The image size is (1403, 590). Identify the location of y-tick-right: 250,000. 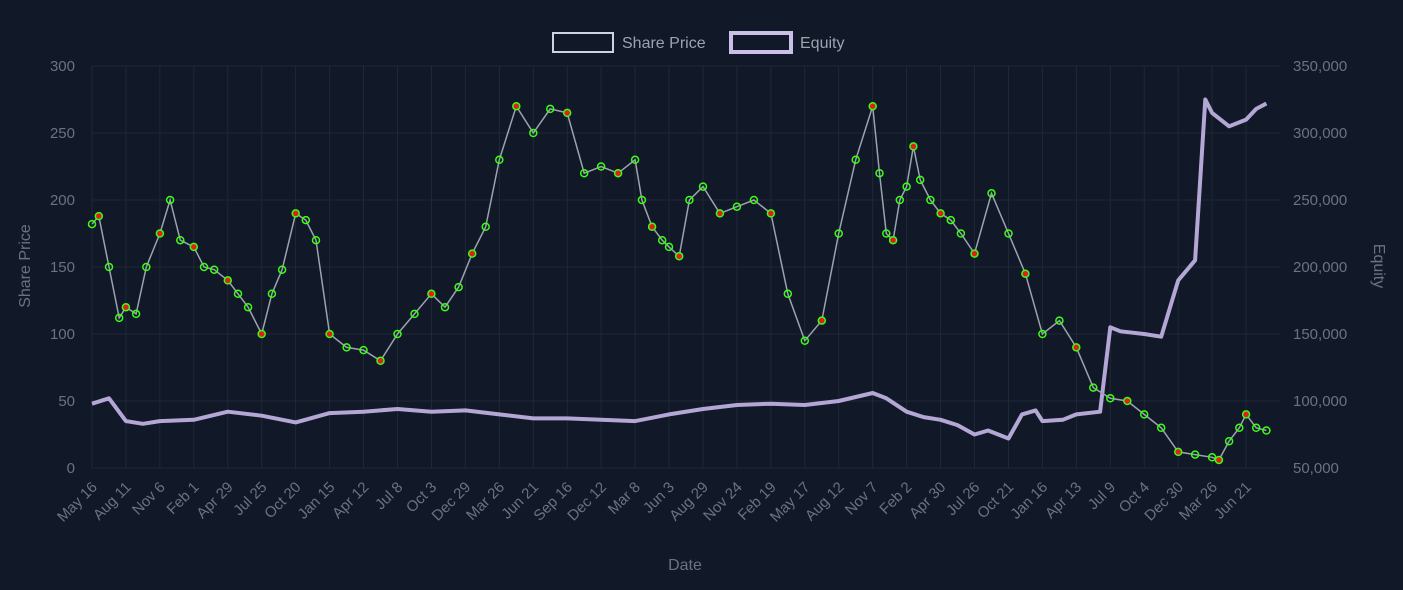
(1320, 200).